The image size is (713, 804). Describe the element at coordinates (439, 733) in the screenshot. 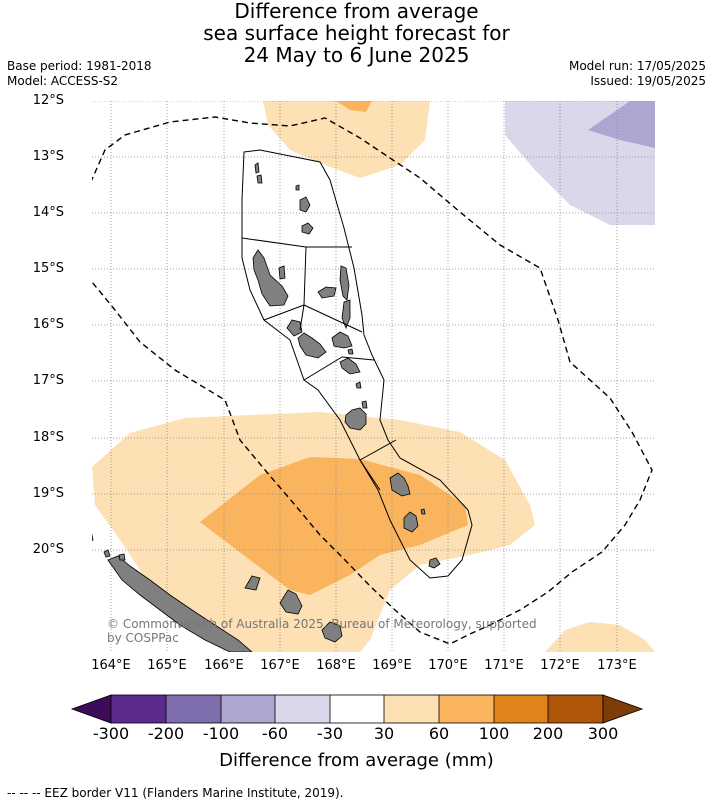

I see `colorbar-tick: 60` at that location.